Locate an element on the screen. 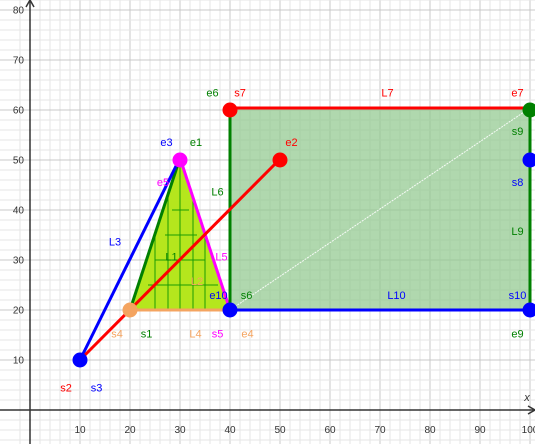 Image resolution: width=535 pixels, height=444 pixels. label-L4: L4 is located at coordinates (195, 335).